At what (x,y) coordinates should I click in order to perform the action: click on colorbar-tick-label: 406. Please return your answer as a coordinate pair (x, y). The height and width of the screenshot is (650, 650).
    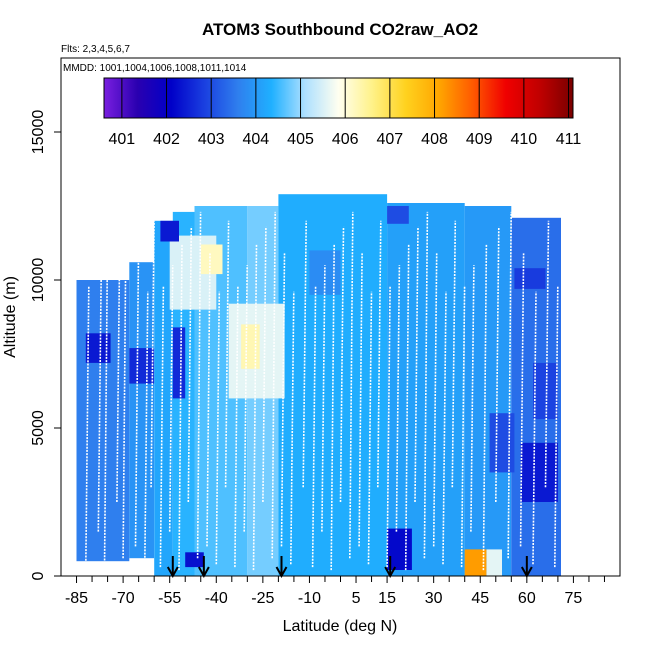
    Looking at the image, I should click on (345, 139).